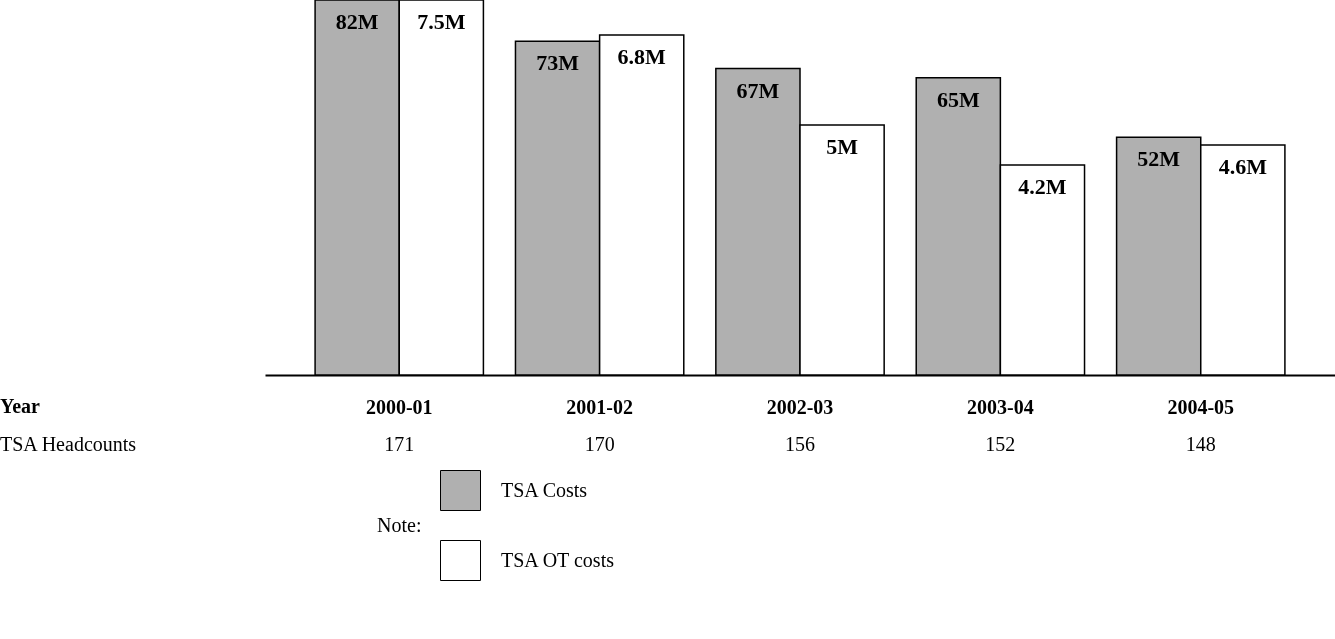 The height and width of the screenshot is (639, 1335). I want to click on data-label: 67M, so click(758, 90).